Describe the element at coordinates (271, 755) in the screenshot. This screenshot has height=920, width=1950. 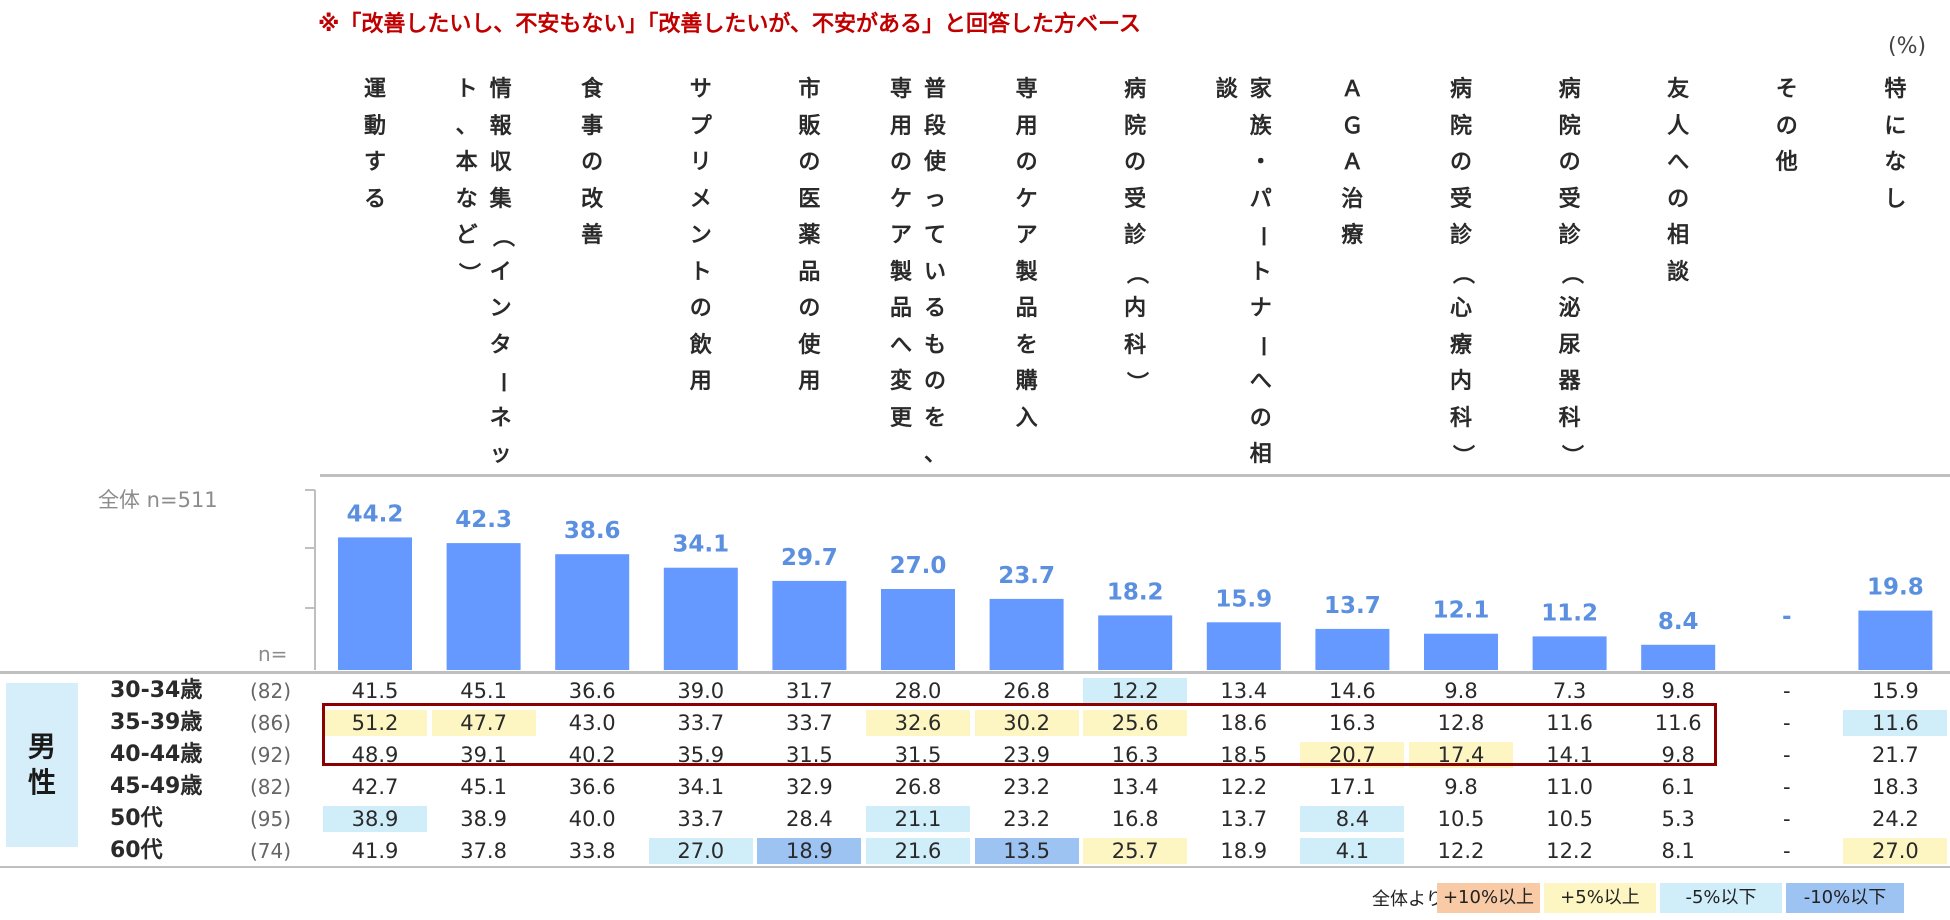
I see `sample-size: (92)` at that location.